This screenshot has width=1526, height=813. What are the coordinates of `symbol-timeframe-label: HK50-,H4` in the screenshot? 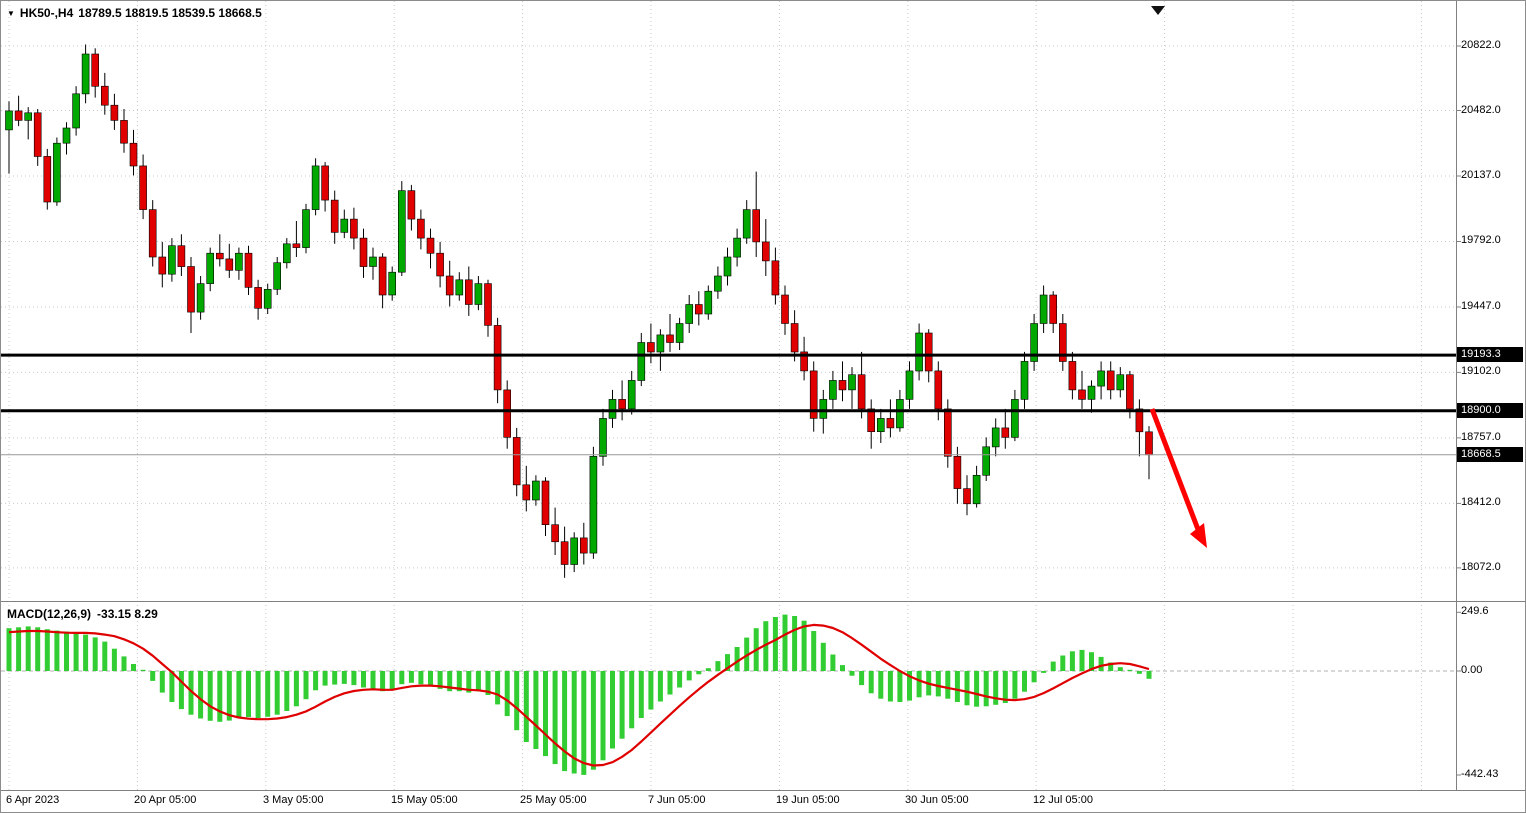 It's located at (46, 13).